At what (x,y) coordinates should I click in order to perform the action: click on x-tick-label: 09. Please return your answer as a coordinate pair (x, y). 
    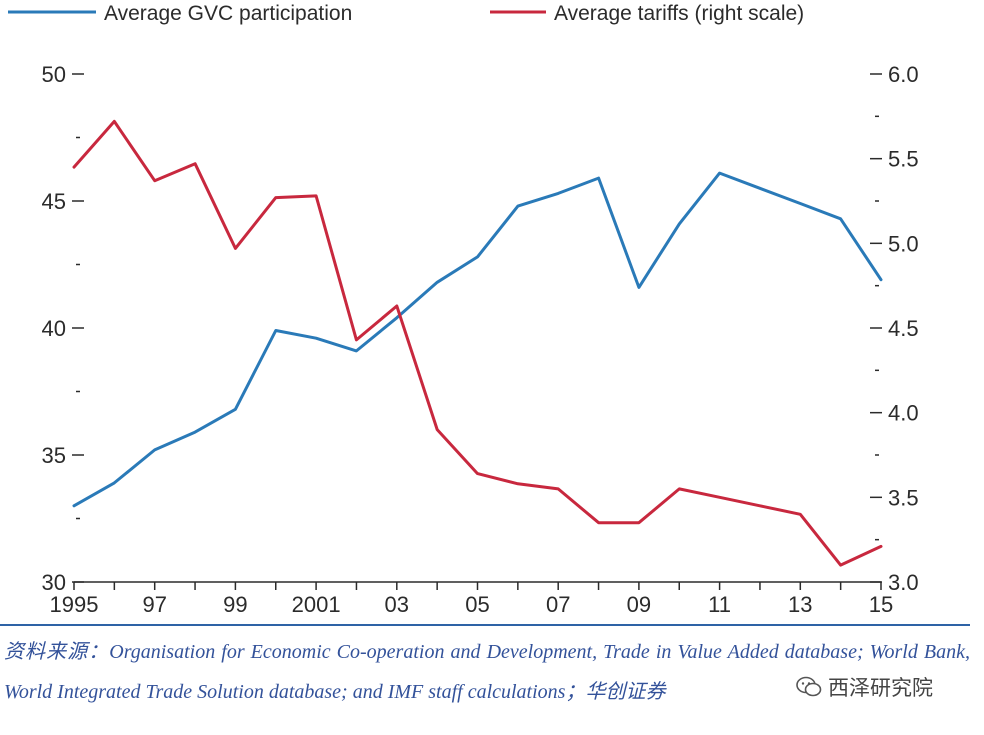
    Looking at the image, I should click on (639, 604).